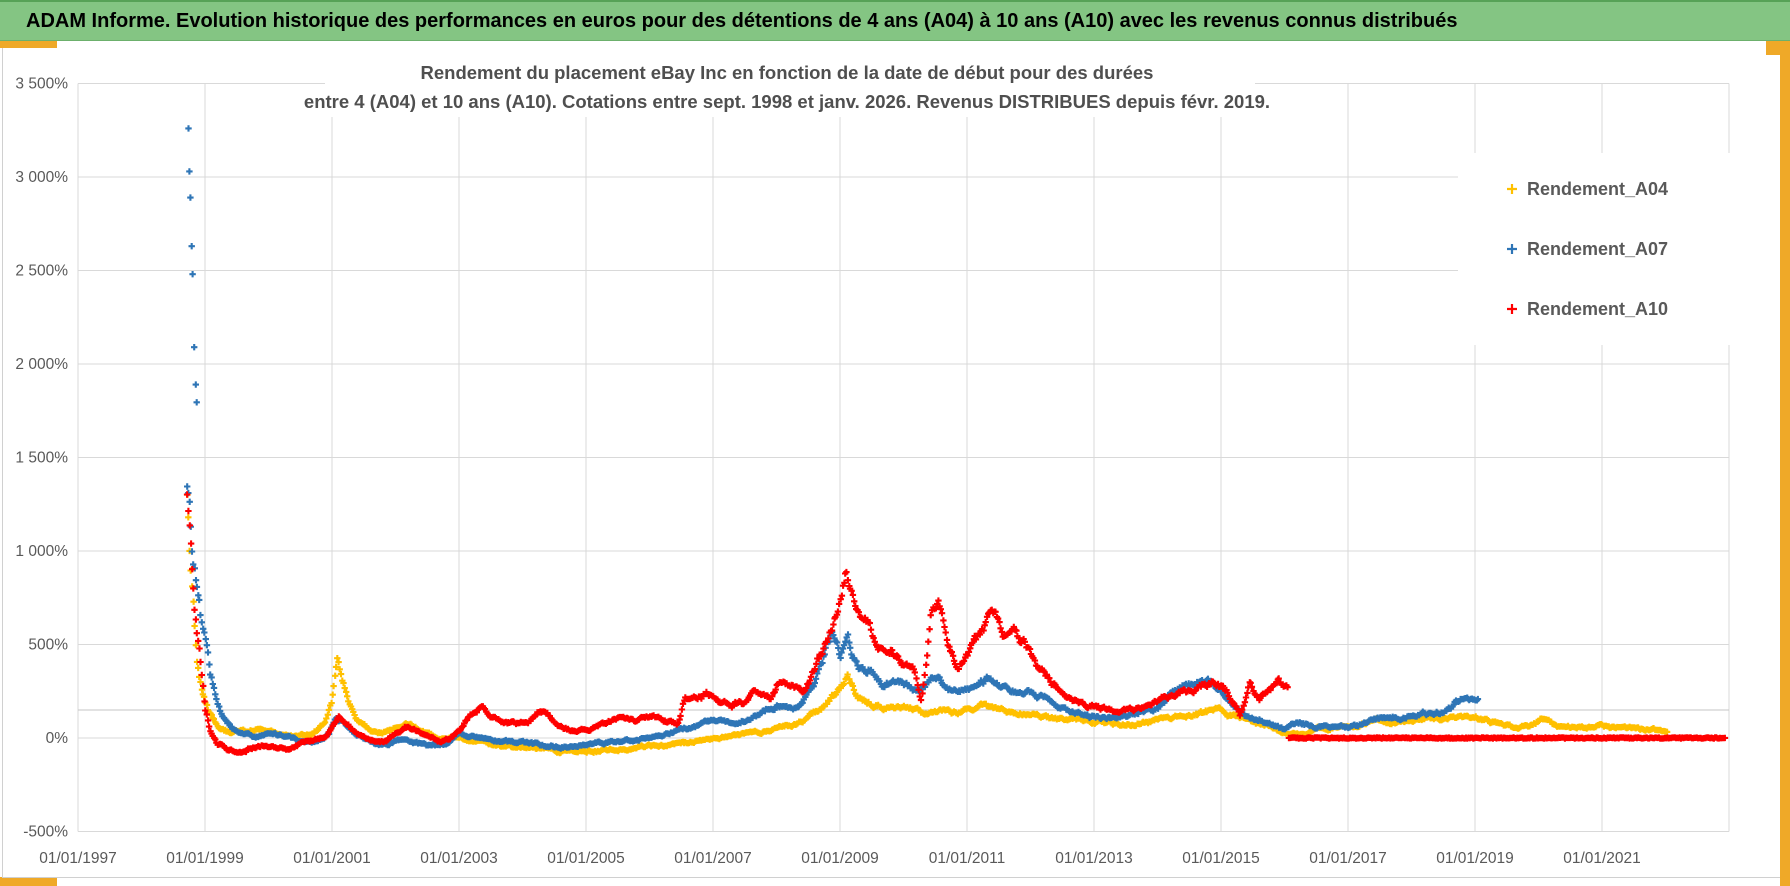 The width and height of the screenshot is (1790, 886). Describe the element at coordinates (1221, 858) in the screenshot. I see `svg-text: 01/01/2015` at that location.